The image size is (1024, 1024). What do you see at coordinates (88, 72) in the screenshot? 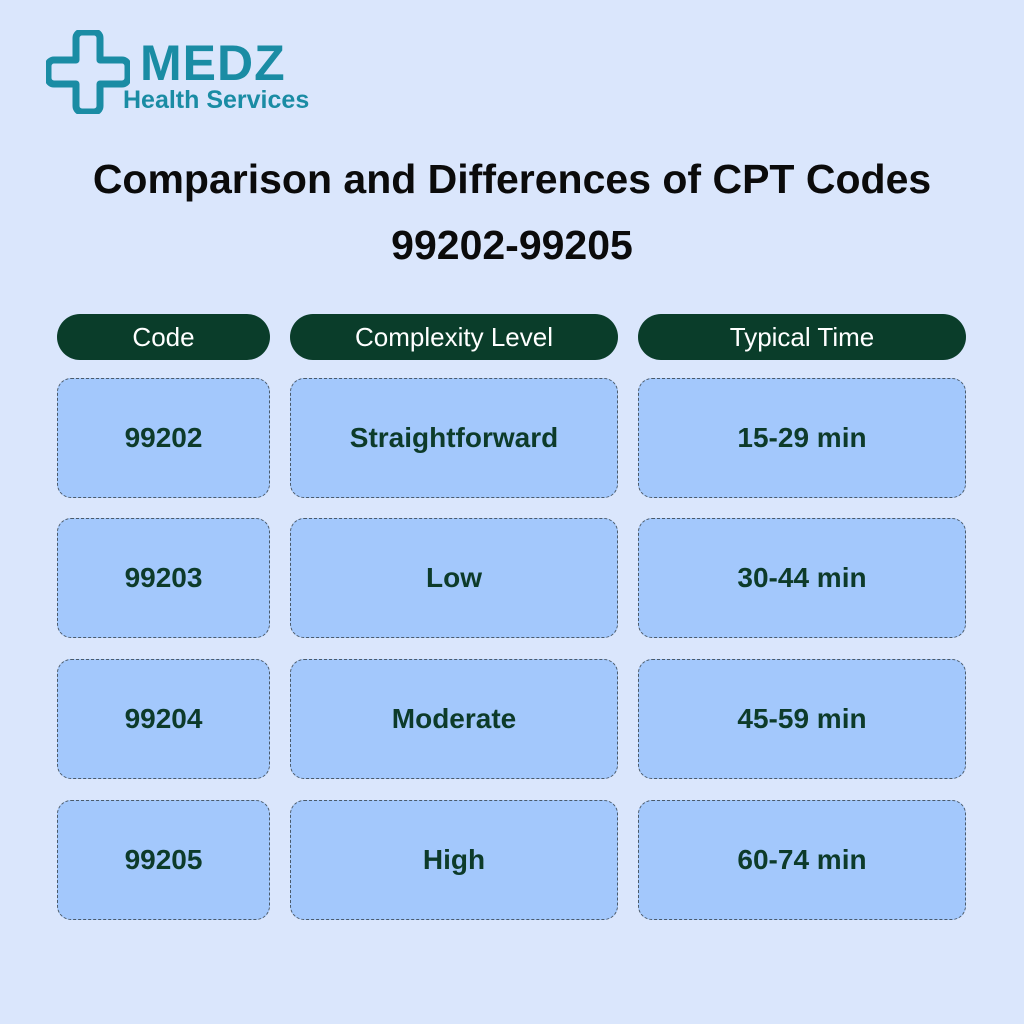
I see `logo-icon` at bounding box center [88, 72].